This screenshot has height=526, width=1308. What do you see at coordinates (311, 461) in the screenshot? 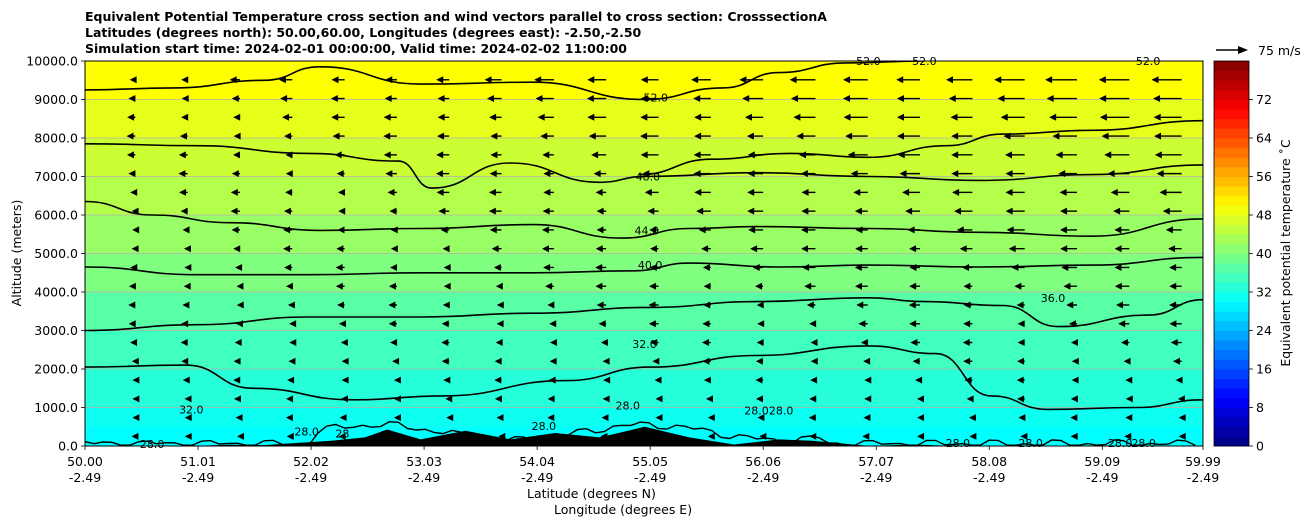
I see `x-tick-label-latitude: 52.02` at bounding box center [311, 461].